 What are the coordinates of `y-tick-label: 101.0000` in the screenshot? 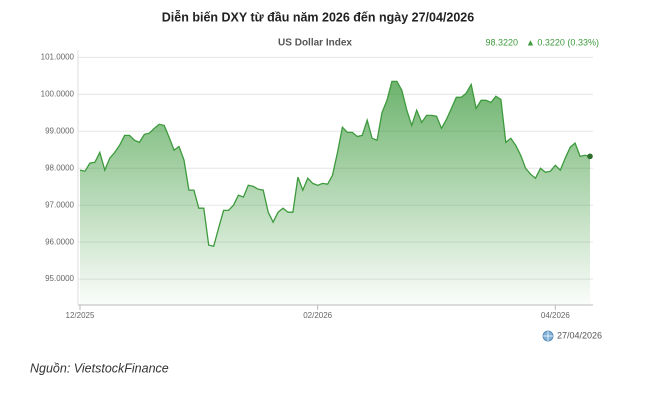 It's located at (58, 57).